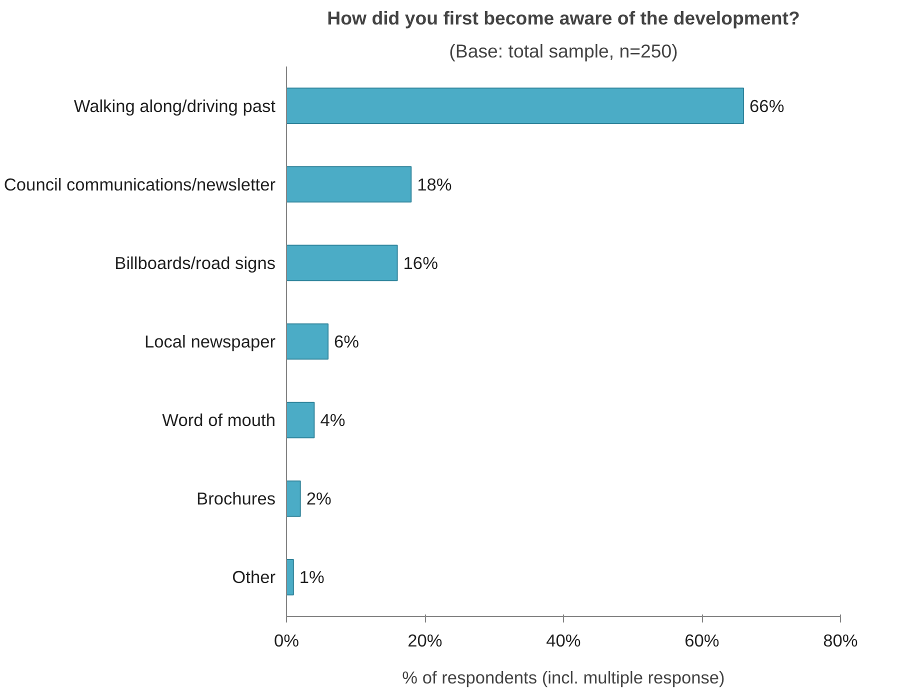  Describe the element at coordinates (195, 262) in the screenshot. I see `y-tick-label: Billboards/road signs` at that location.